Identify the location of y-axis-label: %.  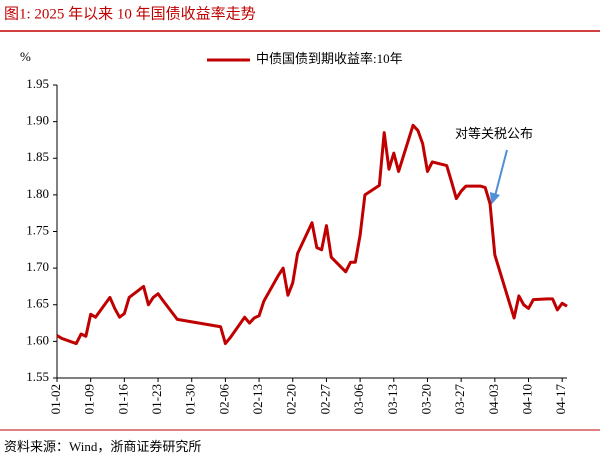
(25, 56).